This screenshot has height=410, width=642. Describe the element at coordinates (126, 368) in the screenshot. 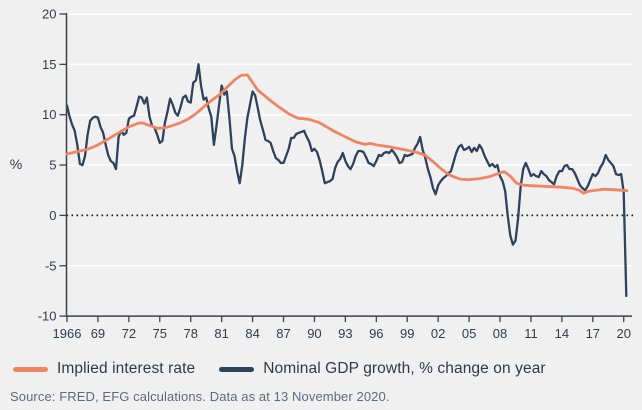

I see `legend-label-implied-interest-rate: Implied interest rate` at that location.